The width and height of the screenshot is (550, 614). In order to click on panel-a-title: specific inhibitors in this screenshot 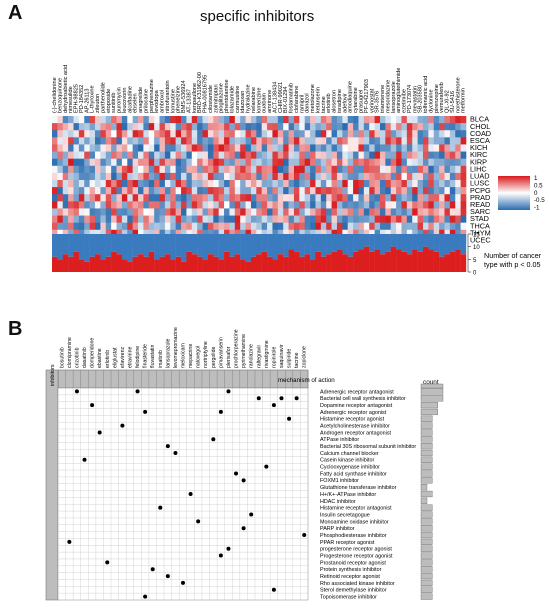, I will do `click(257, 16)`.